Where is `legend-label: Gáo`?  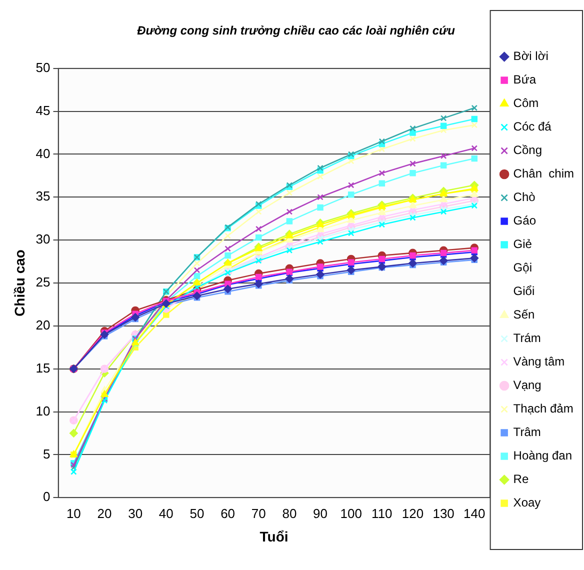
legend-label: Gáo is located at coordinates (524, 221).